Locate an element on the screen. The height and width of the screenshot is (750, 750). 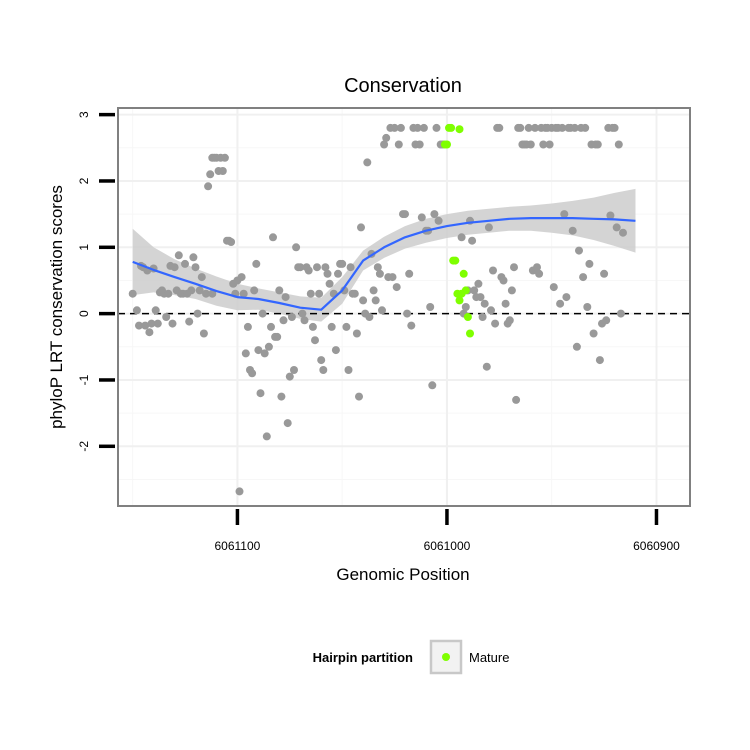
y-tick-label: 3 is located at coordinates (84, 114).